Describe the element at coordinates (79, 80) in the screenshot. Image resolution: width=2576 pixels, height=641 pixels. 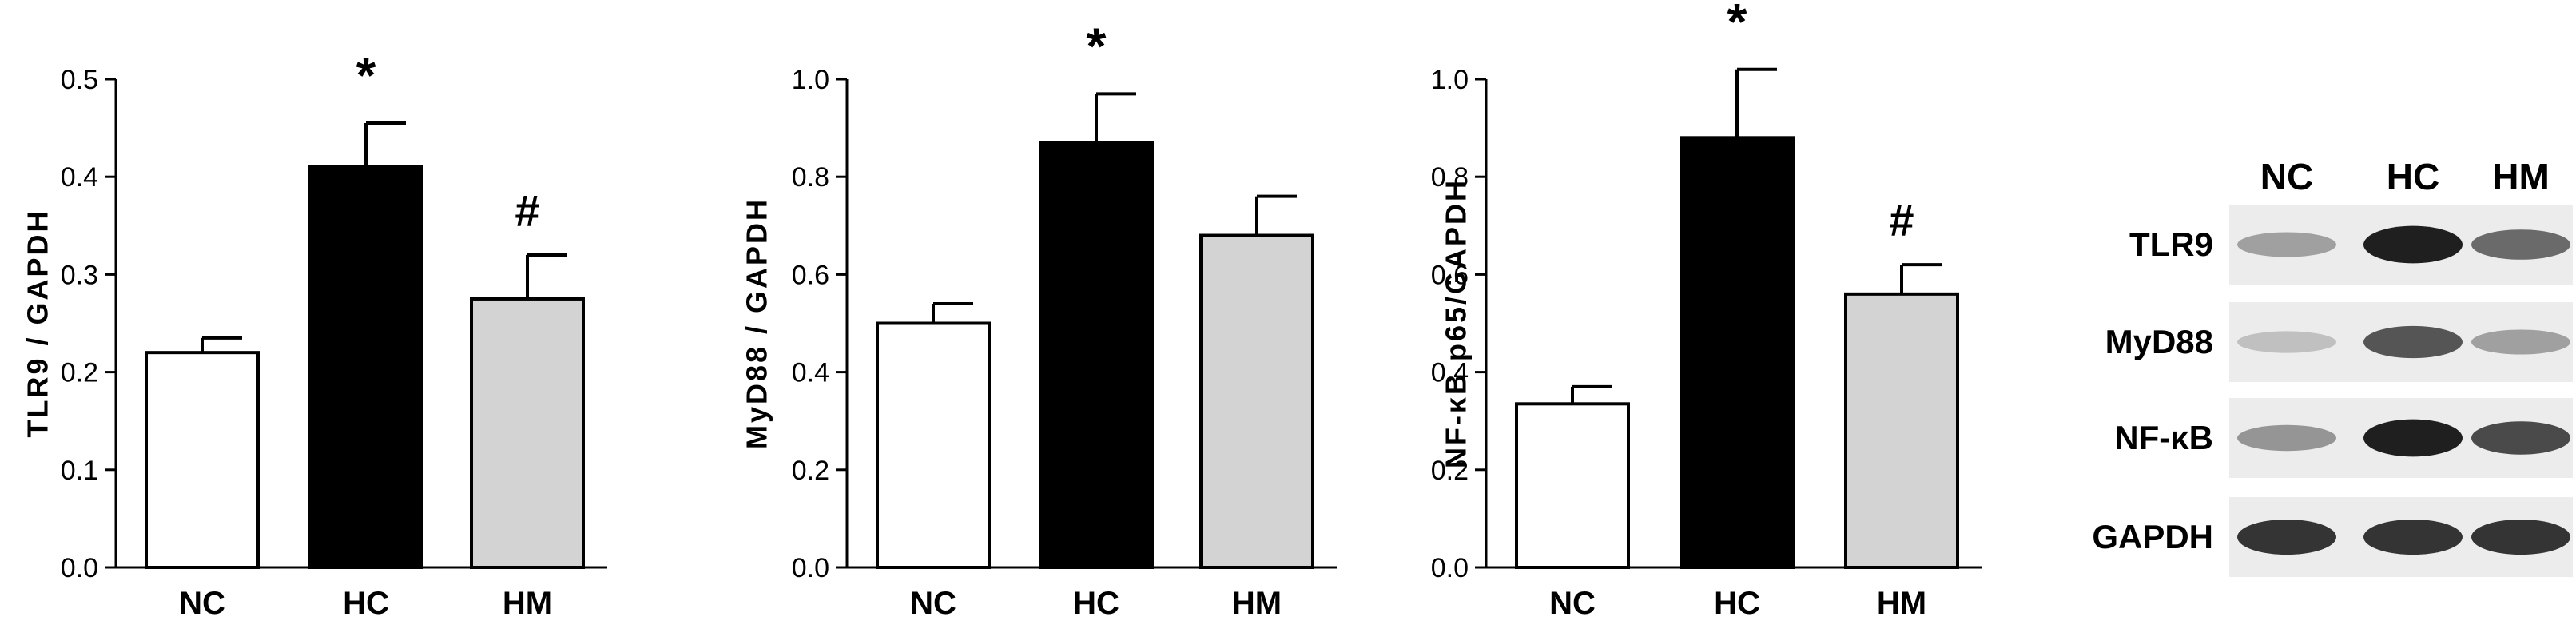
I see `y-tick-label: 0.5` at that location.